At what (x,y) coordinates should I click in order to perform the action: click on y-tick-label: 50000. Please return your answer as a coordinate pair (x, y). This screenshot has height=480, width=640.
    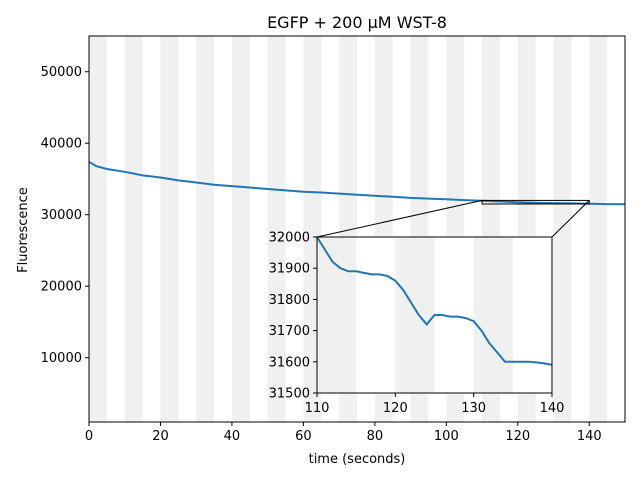
    Looking at the image, I should click on (61, 72).